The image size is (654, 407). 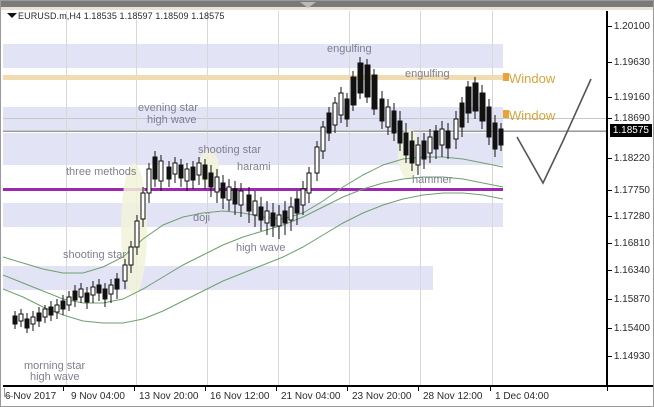 I want to click on price-axis-label: 1.15870, so click(x=631, y=299).